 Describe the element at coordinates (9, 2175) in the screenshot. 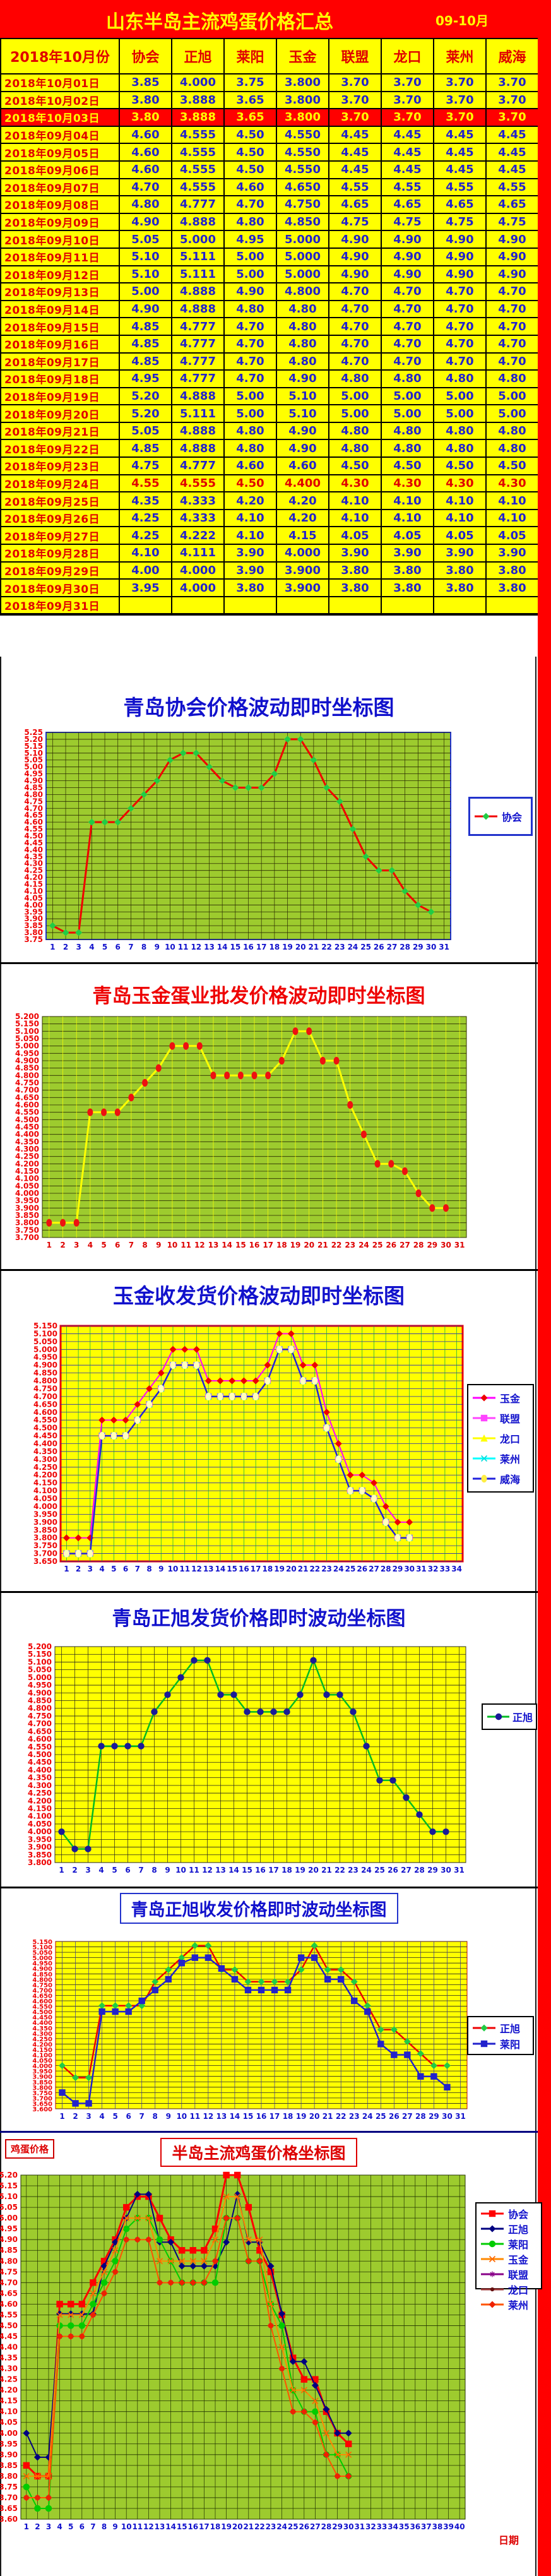

I see `svg-text: 5.20` at that location.